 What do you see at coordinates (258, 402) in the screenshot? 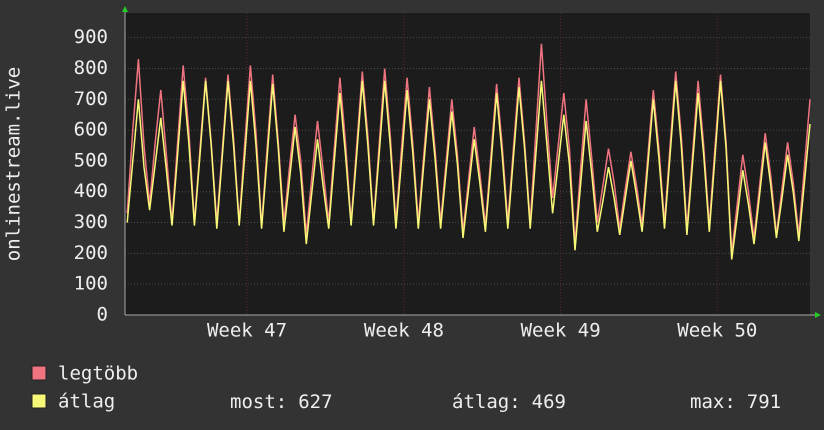
I see `stat-label: most:` at bounding box center [258, 402].